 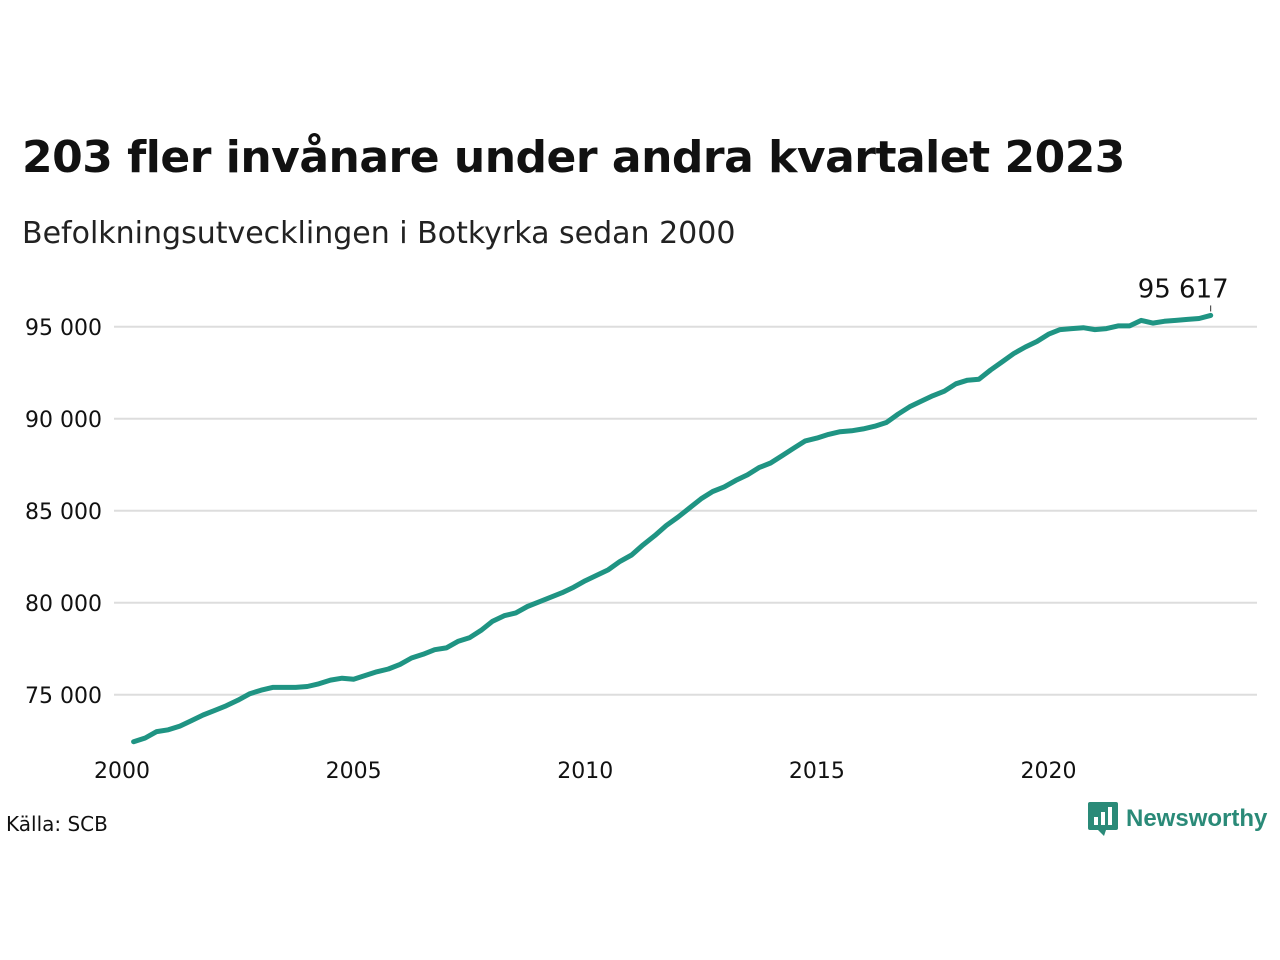 What do you see at coordinates (122, 771) in the screenshot?
I see `x-tick-label: 2000` at bounding box center [122, 771].